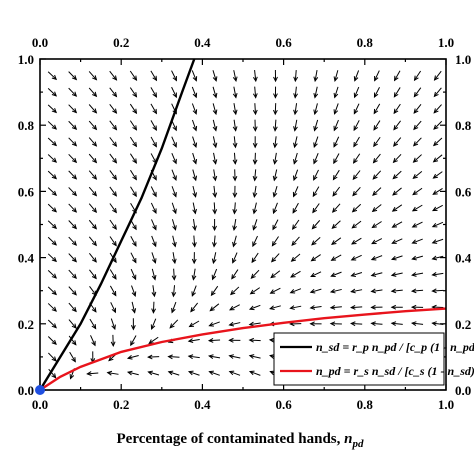 The height and width of the screenshot is (474, 474). I want to click on x-tick-label-bottom: 0.0, so click(40, 404).